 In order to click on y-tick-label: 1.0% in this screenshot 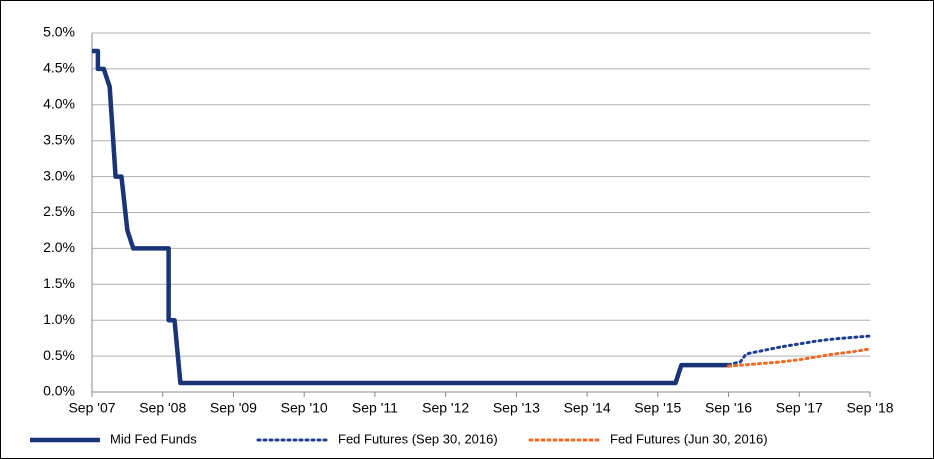, I will do `click(59, 319)`.